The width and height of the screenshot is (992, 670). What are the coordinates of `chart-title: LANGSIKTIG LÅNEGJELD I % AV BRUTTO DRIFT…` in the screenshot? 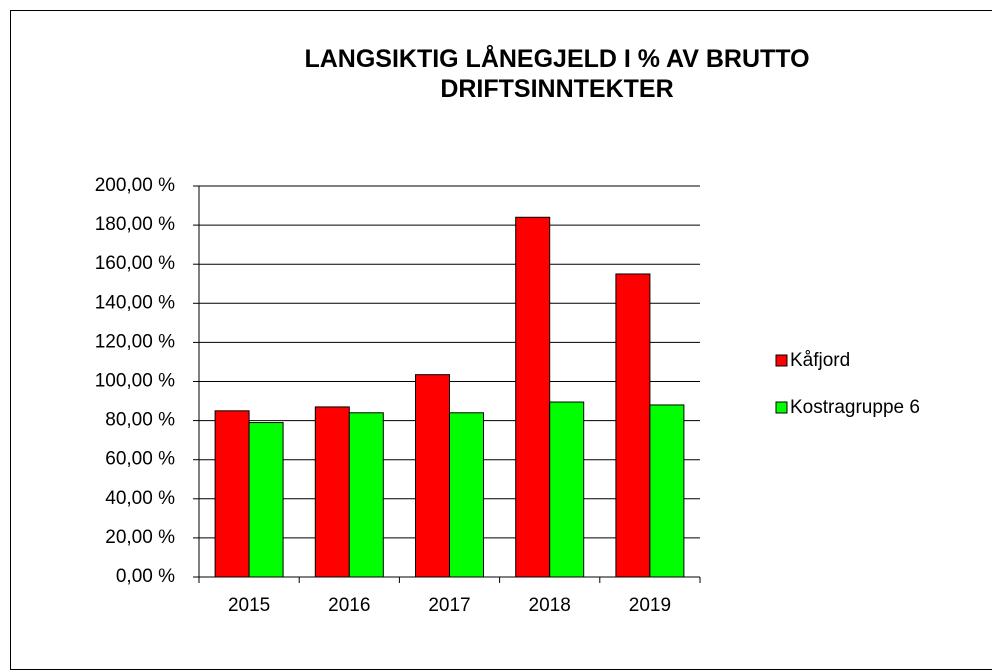 It's located at (557, 74).